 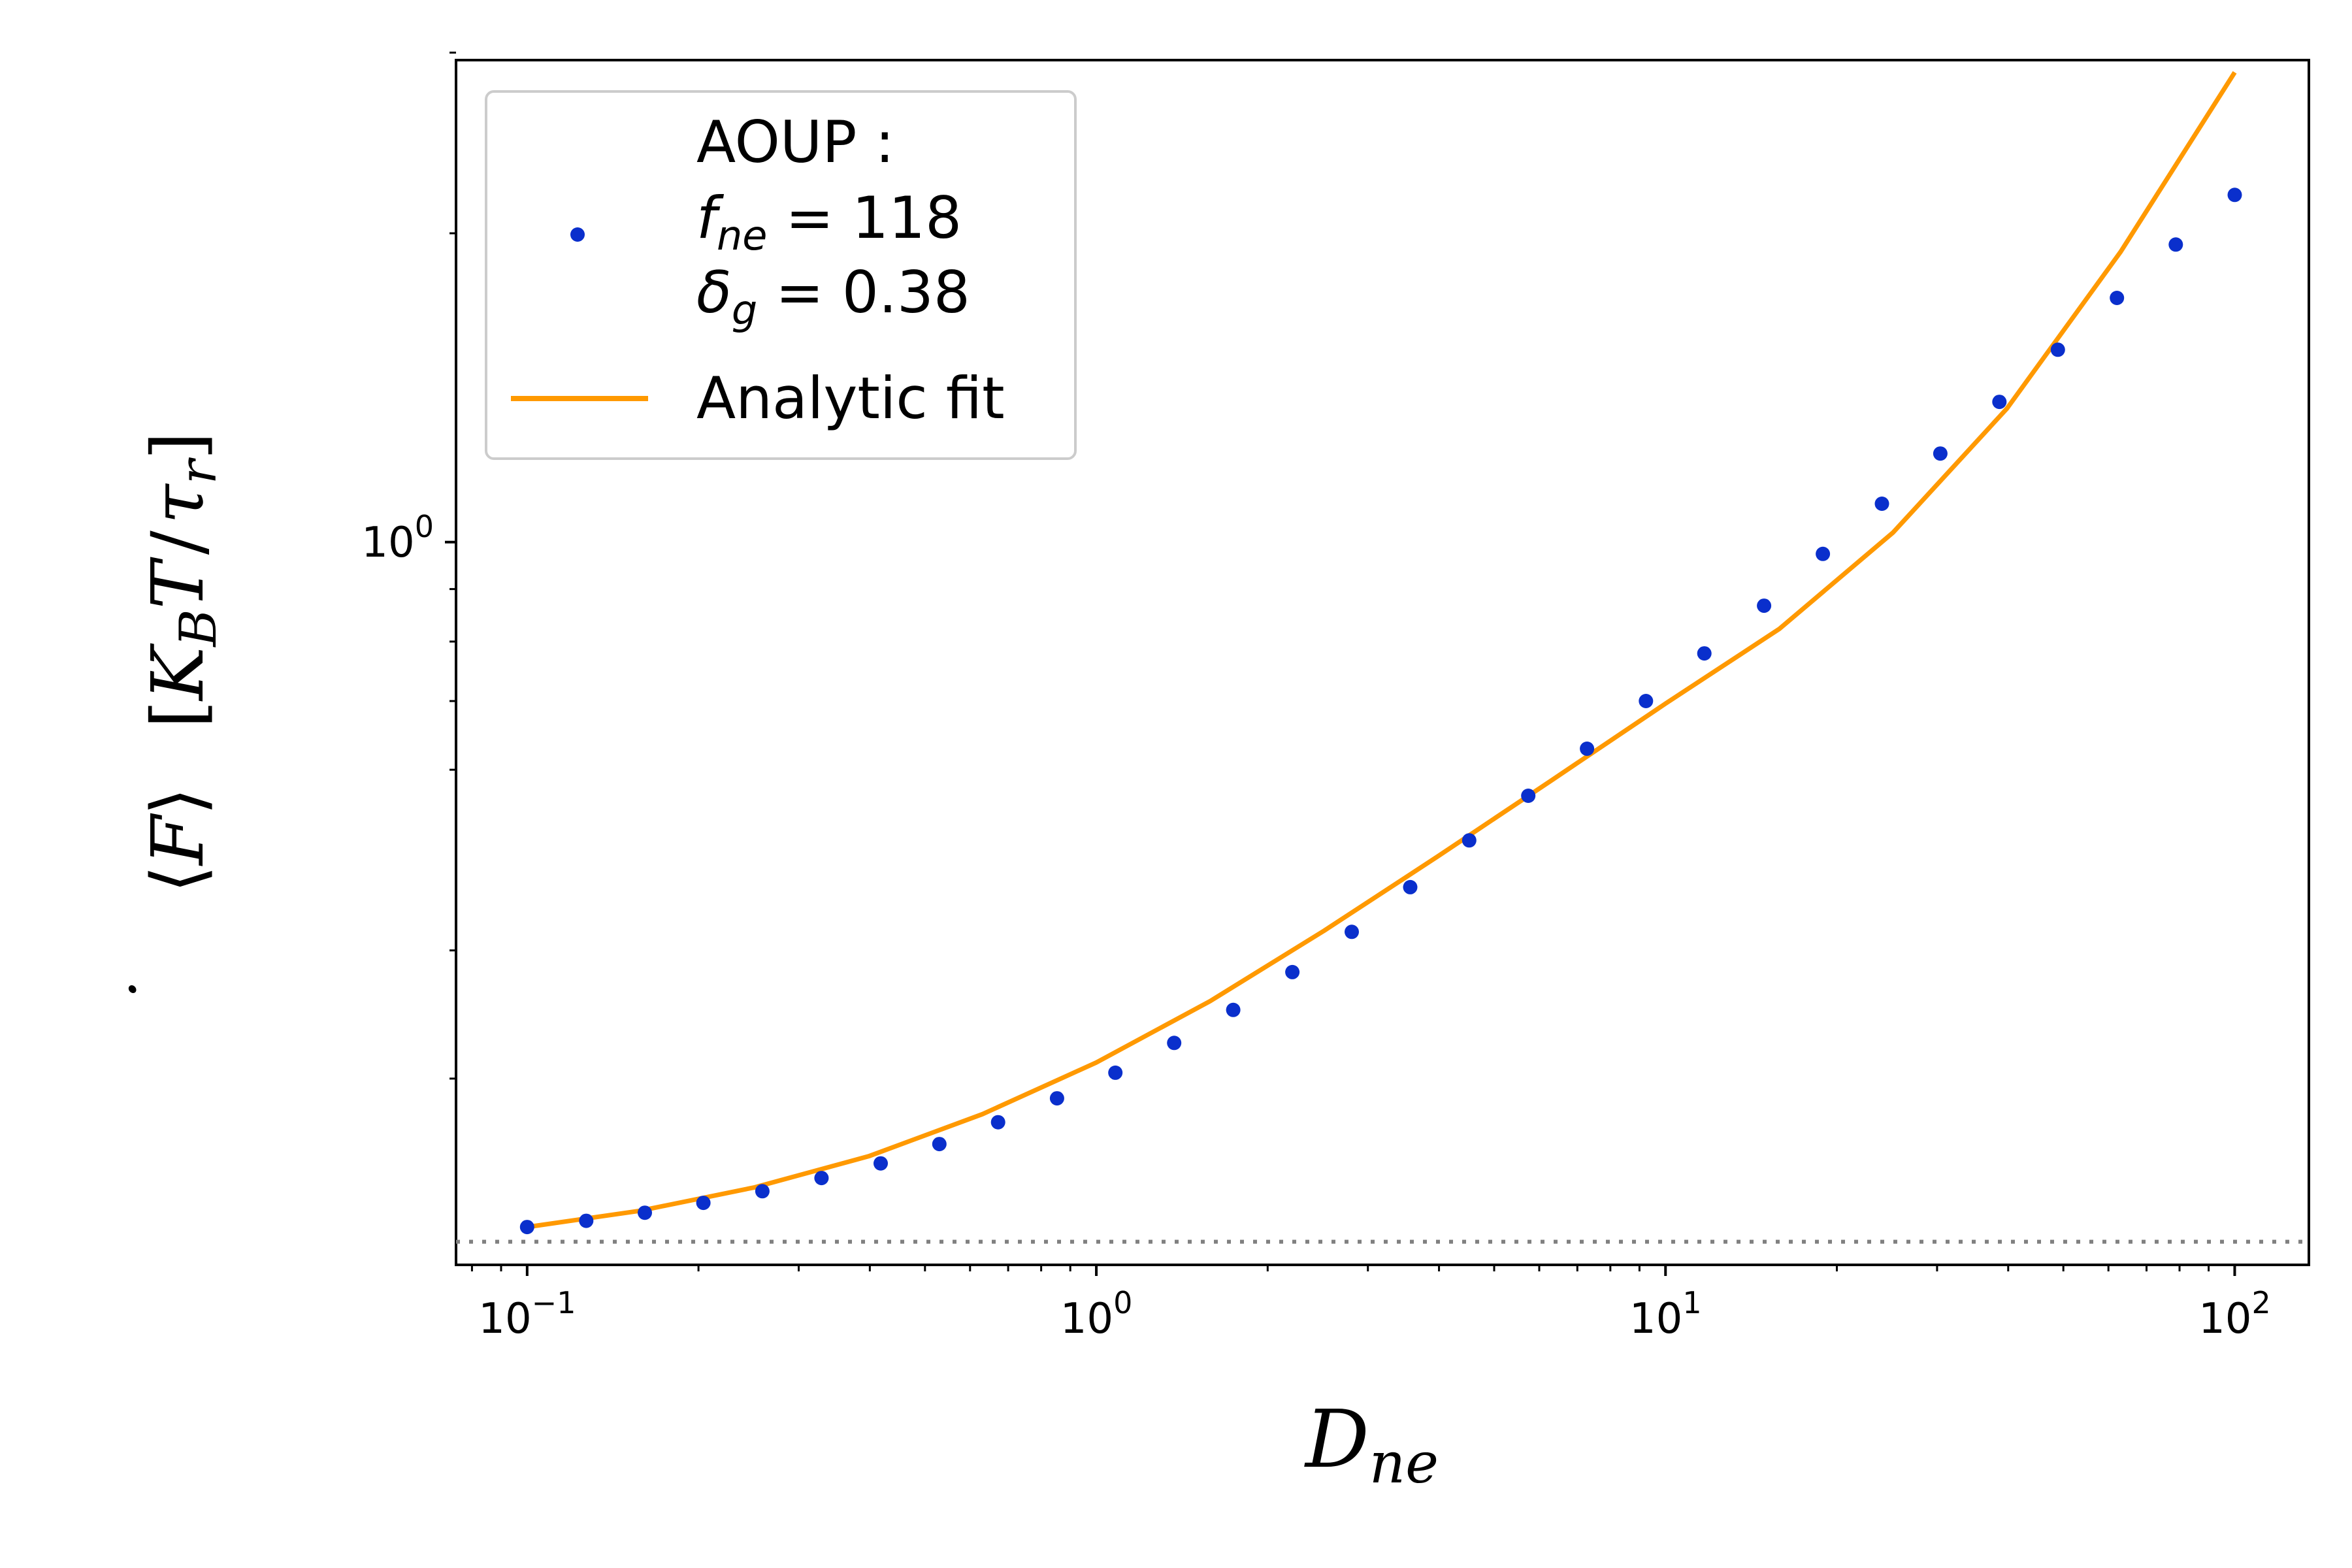 I want to click on x-tick-label: 10⁻¹, so click(x=527, y=1314).